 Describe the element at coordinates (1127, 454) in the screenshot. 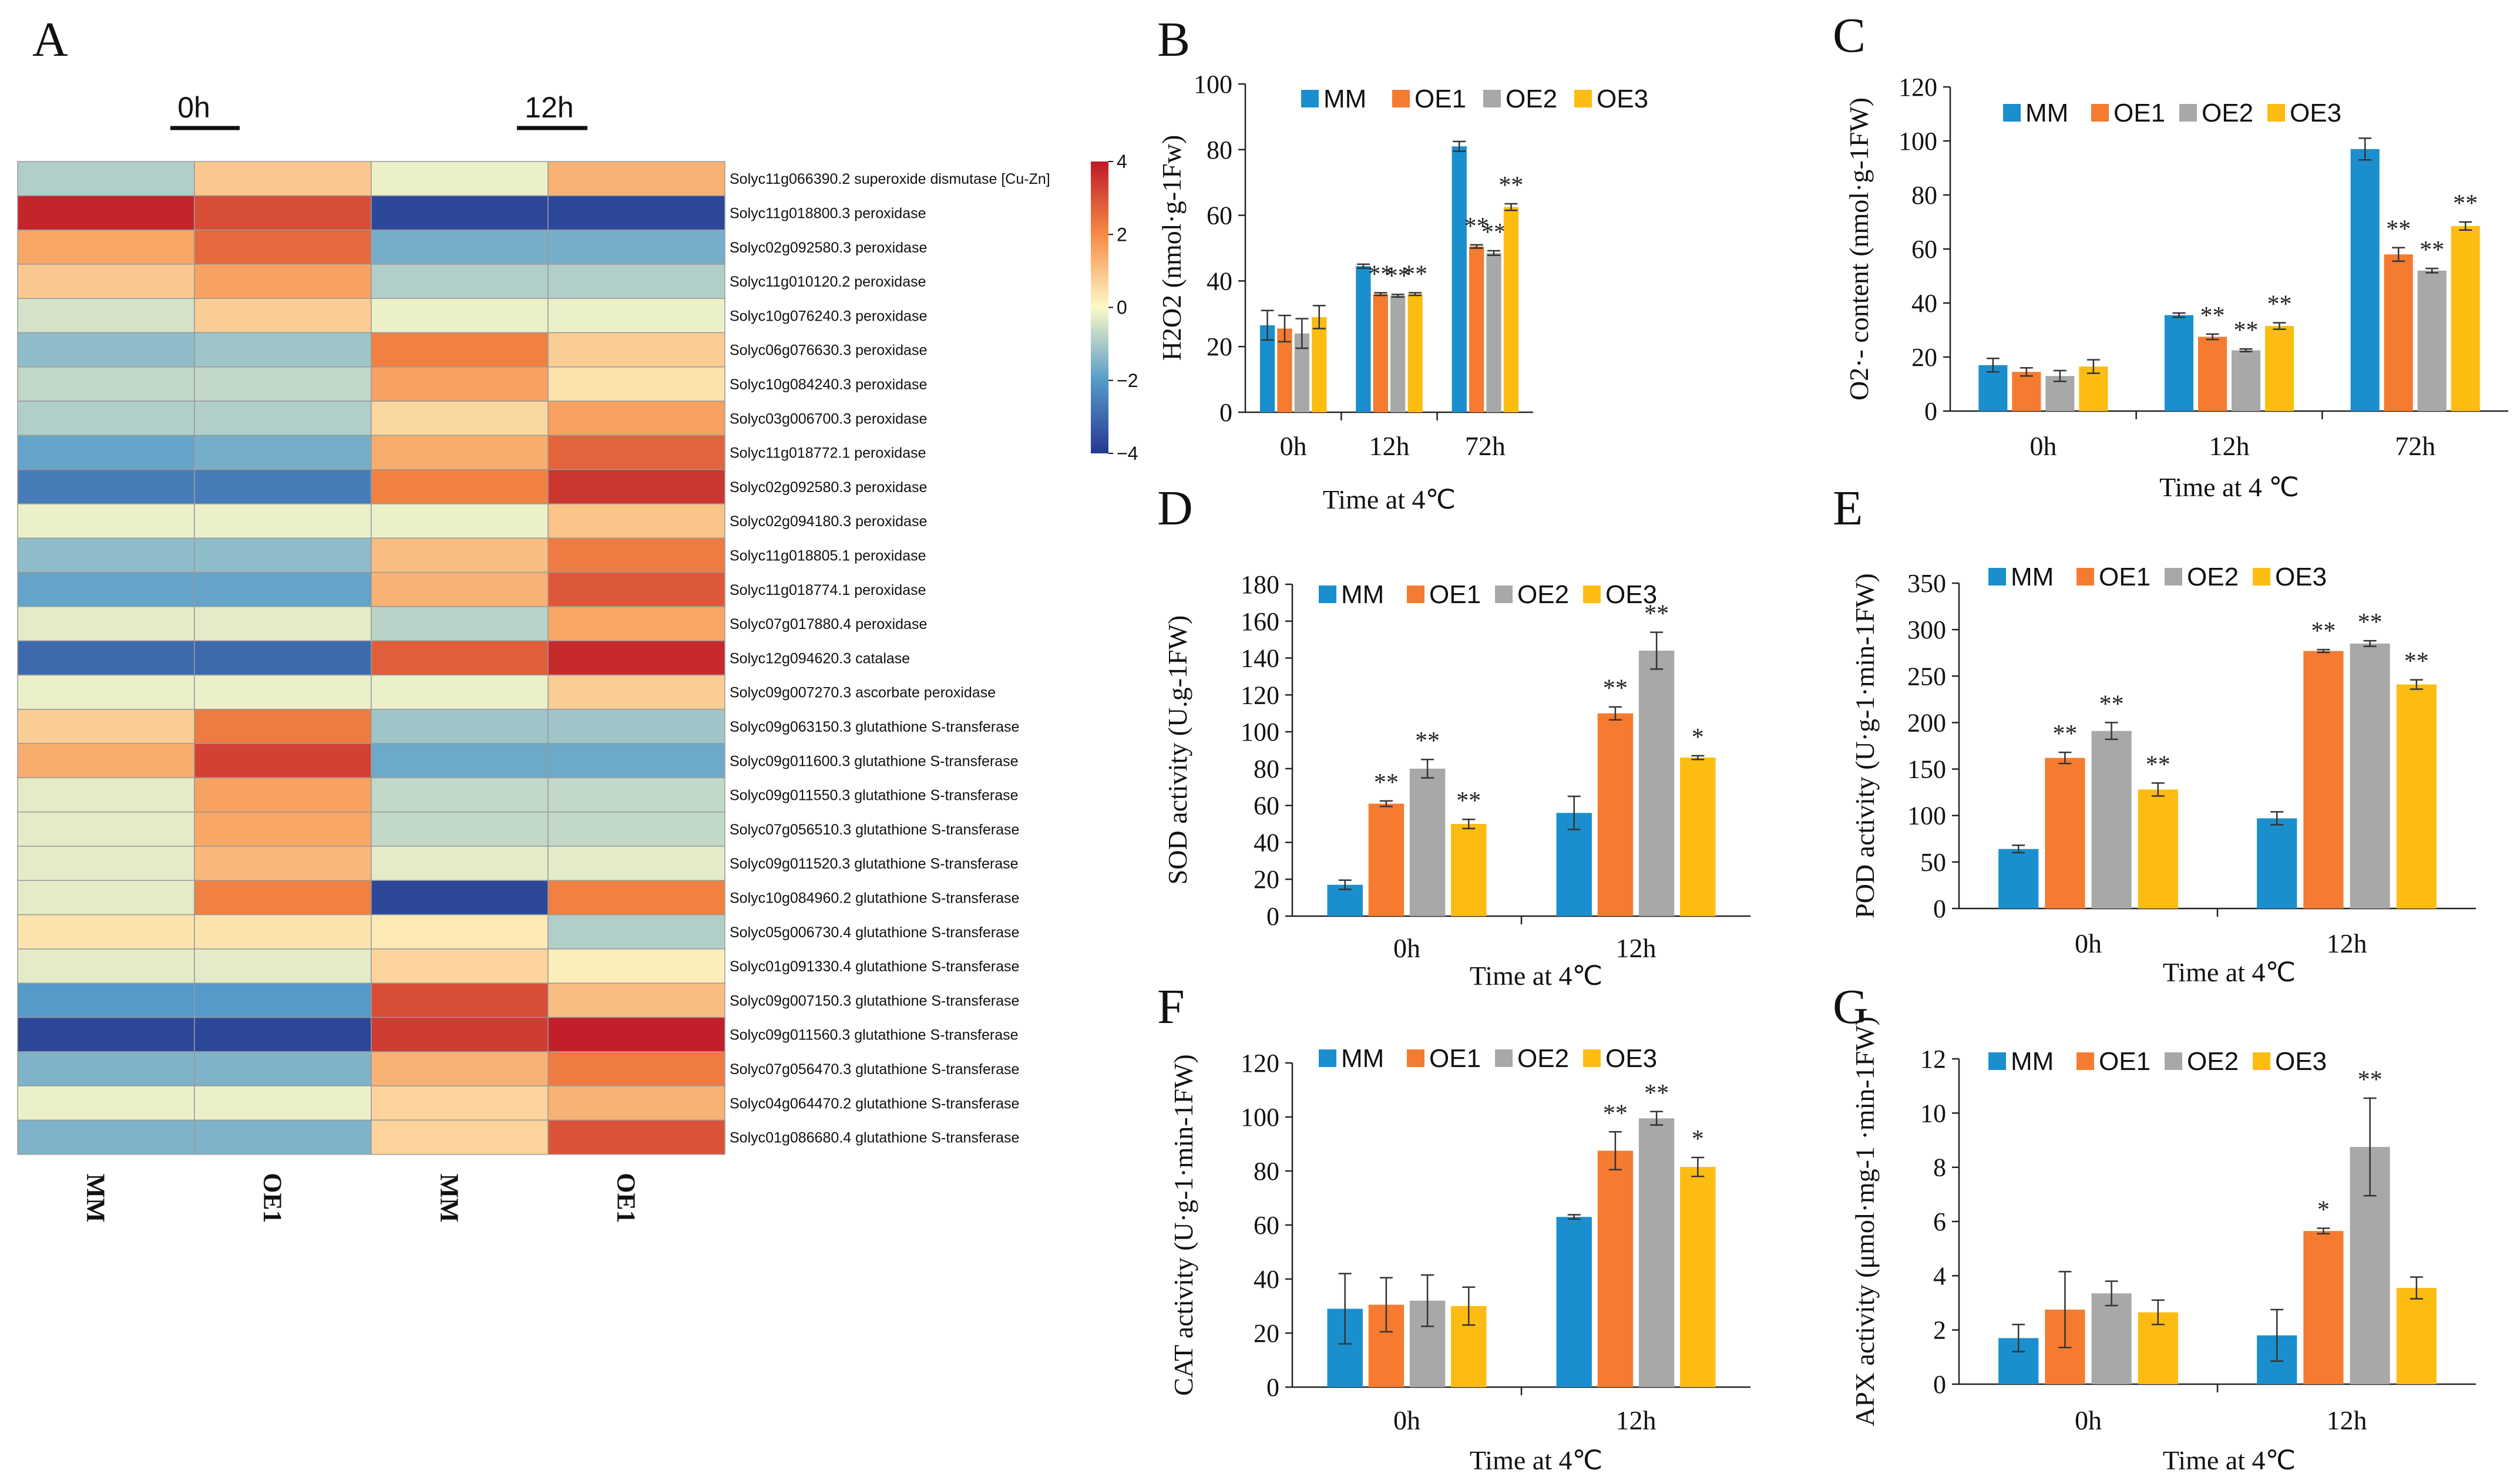

I see `colorbar-tick-label: −4` at that location.